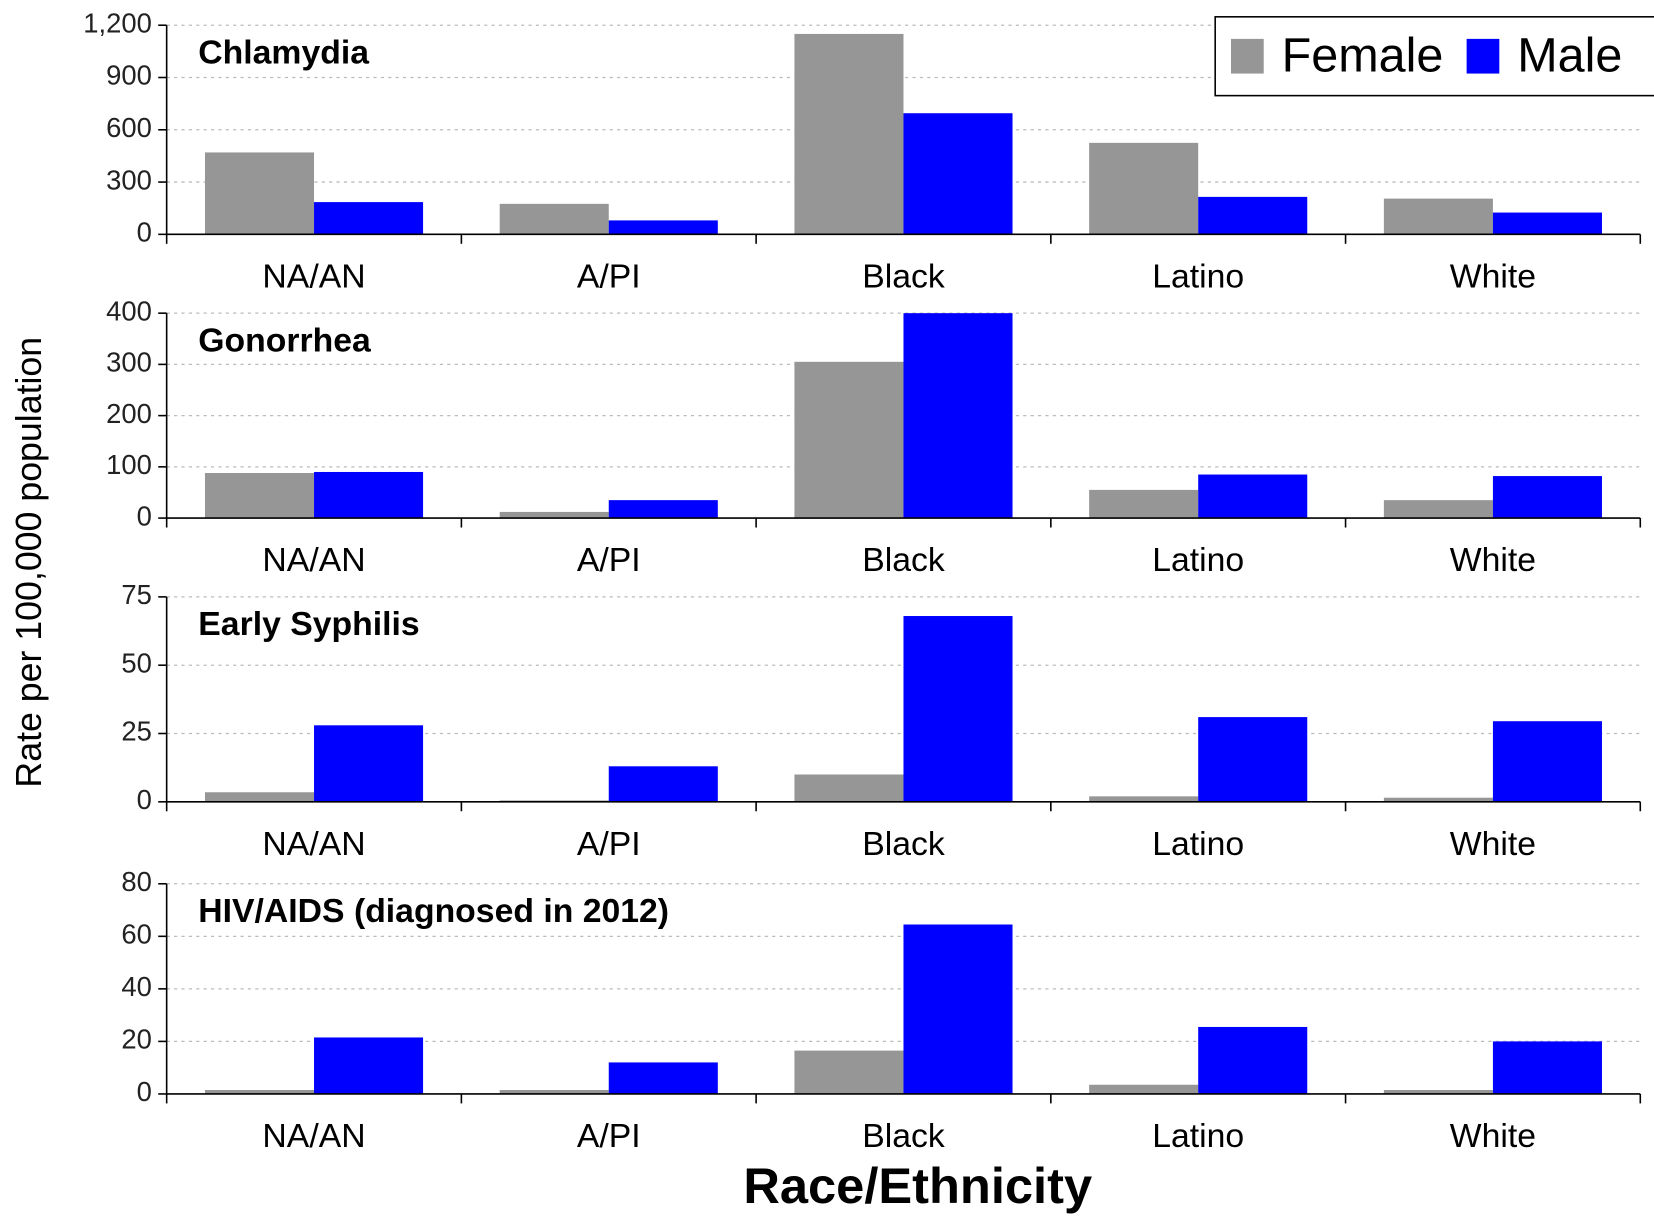 The image size is (1654, 1219). I want to click on y-tick-label: 1,200, so click(117, 22).